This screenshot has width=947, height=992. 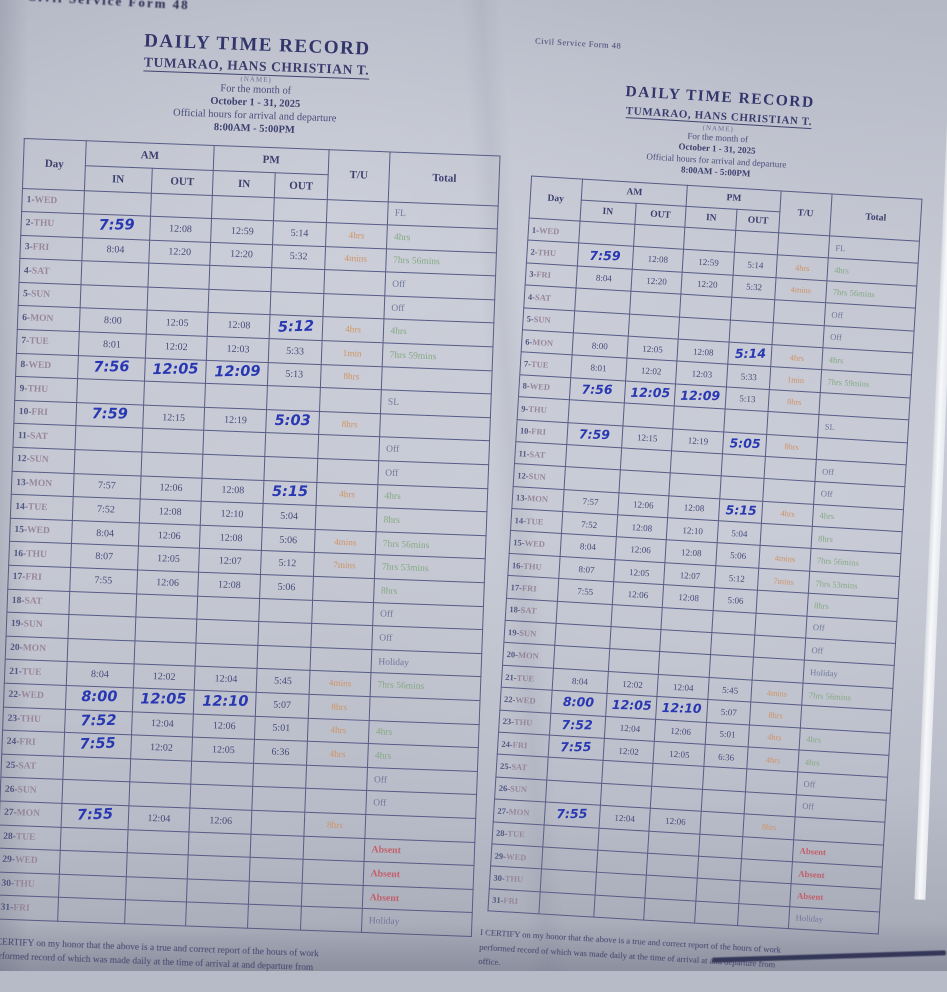 I want to click on cell-pm-out: 5:04, so click(x=739, y=533).